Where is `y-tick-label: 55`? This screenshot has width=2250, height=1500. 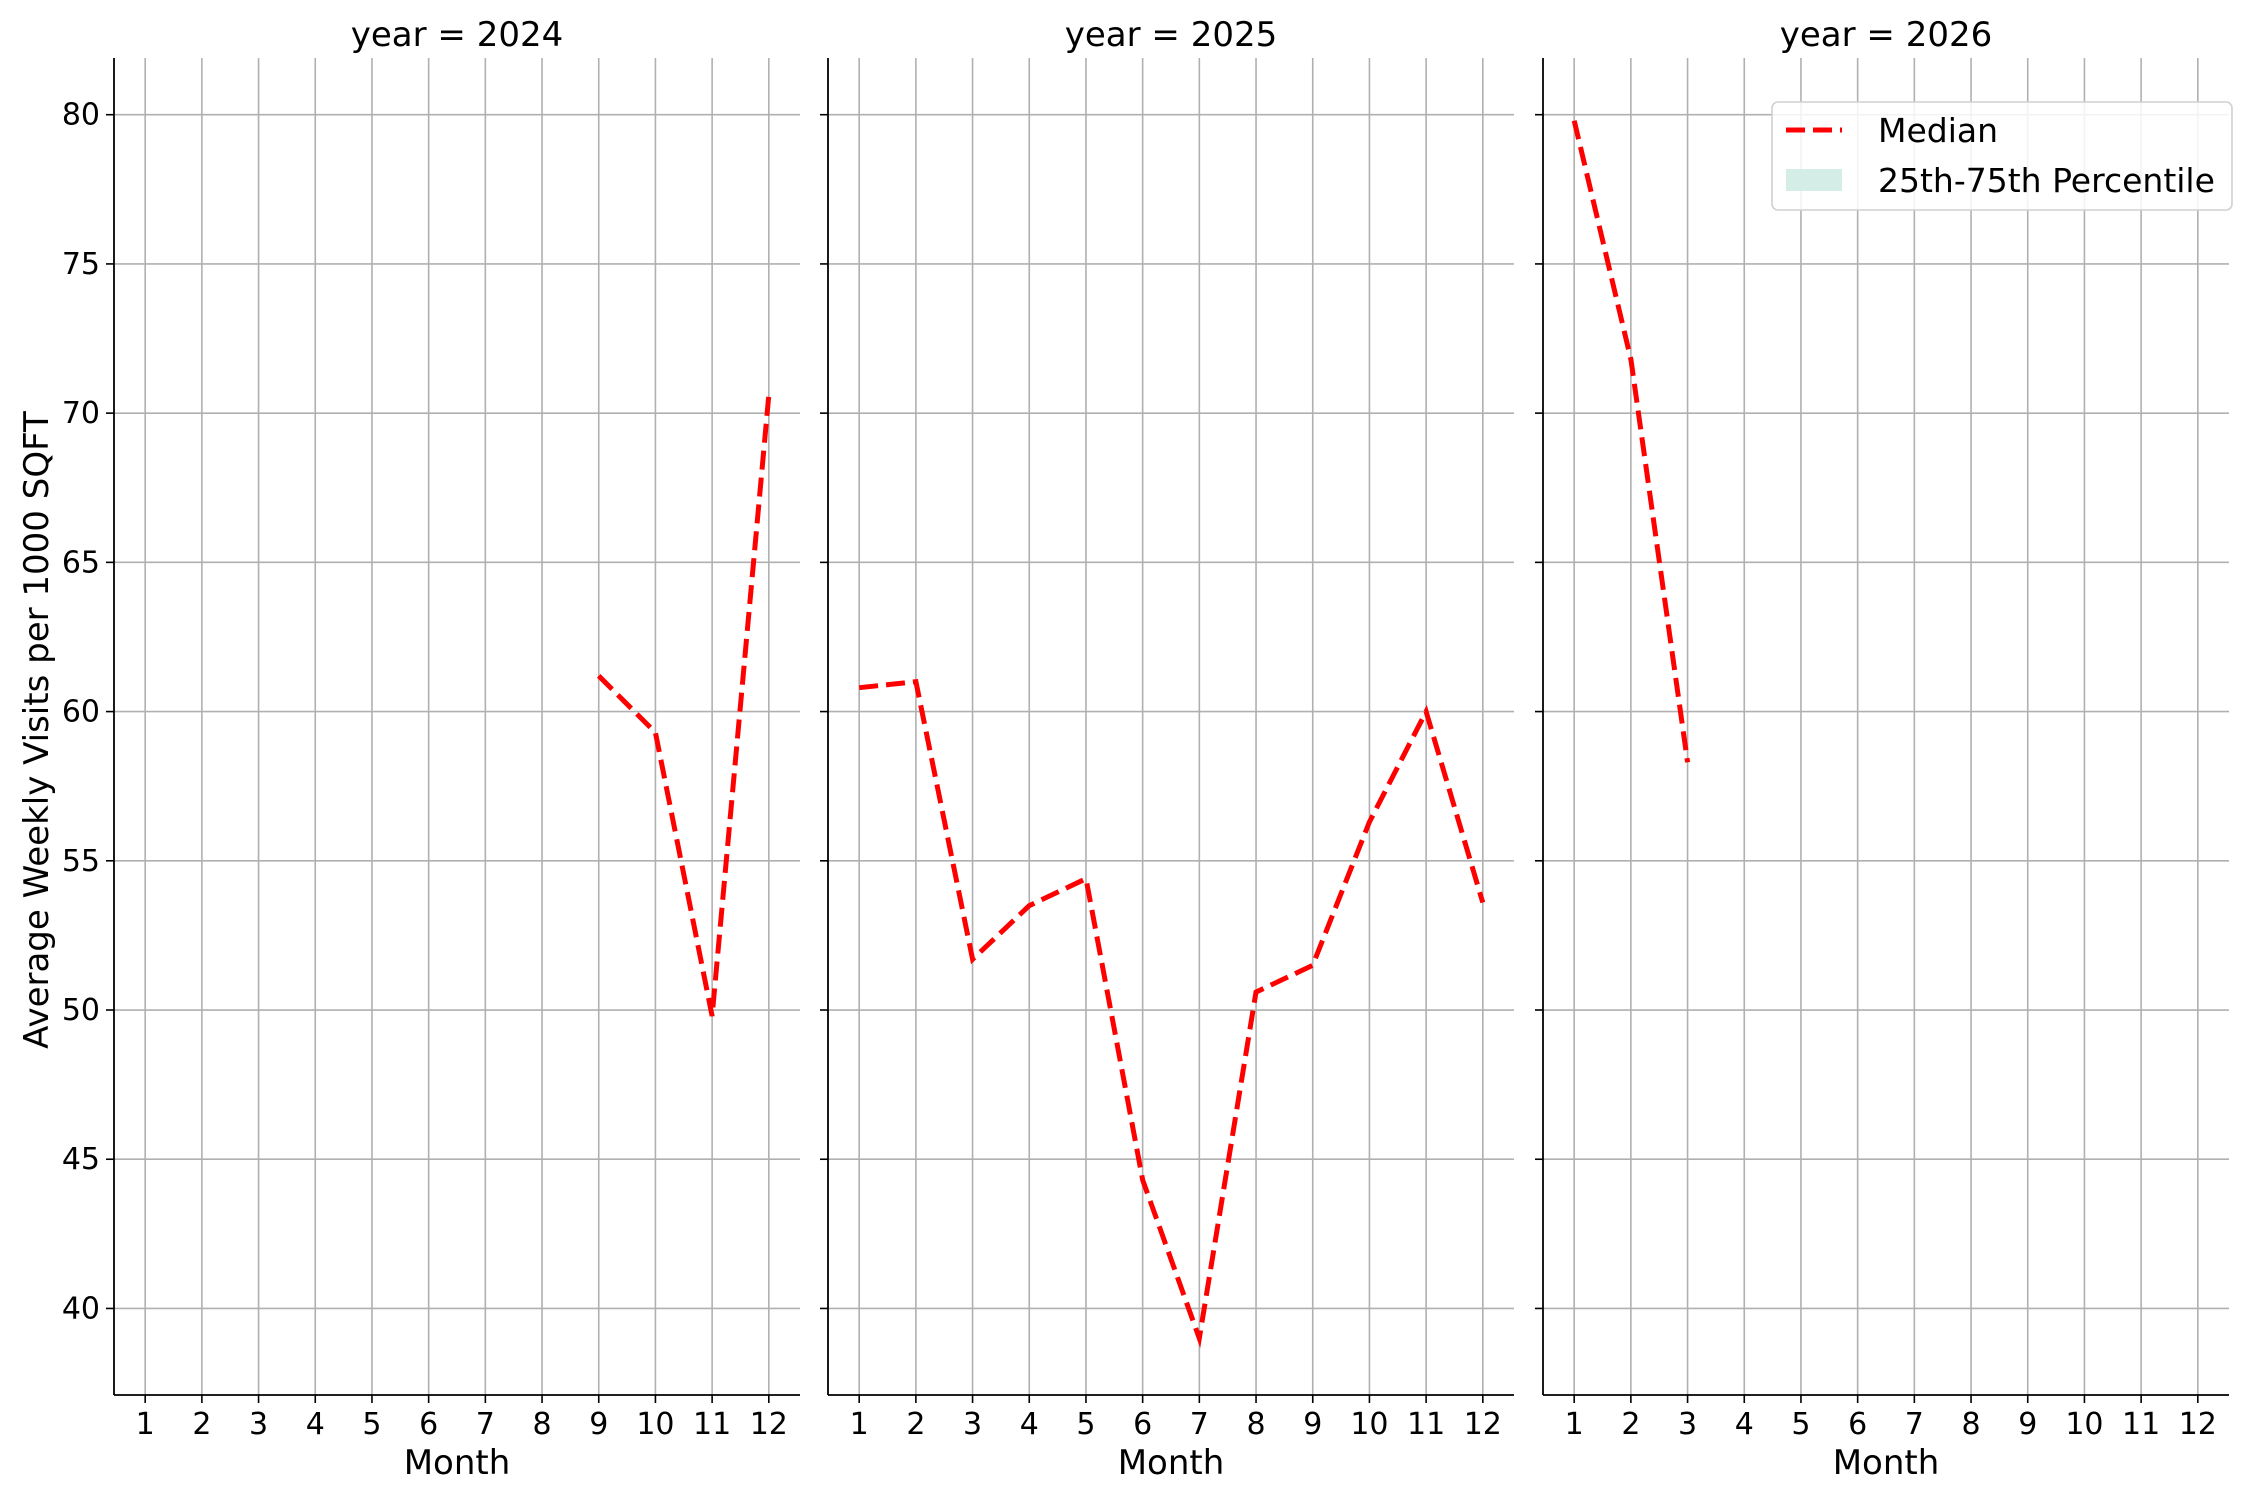
y-tick-label: 55 is located at coordinates (81, 861).